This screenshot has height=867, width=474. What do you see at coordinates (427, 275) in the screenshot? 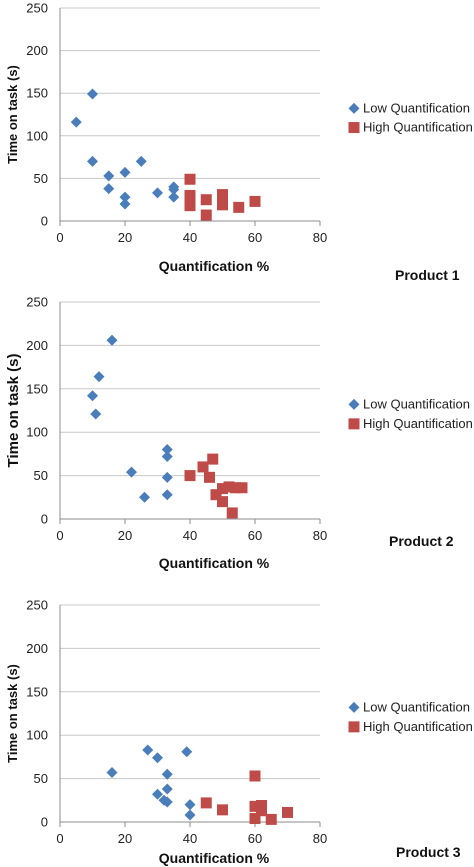
I see `product-label: Product 1` at bounding box center [427, 275].